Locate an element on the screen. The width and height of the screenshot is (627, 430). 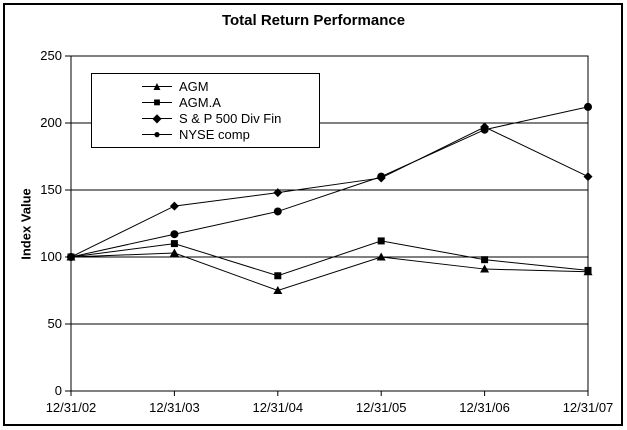
legend-label: NYSE comp is located at coordinates (214, 135).